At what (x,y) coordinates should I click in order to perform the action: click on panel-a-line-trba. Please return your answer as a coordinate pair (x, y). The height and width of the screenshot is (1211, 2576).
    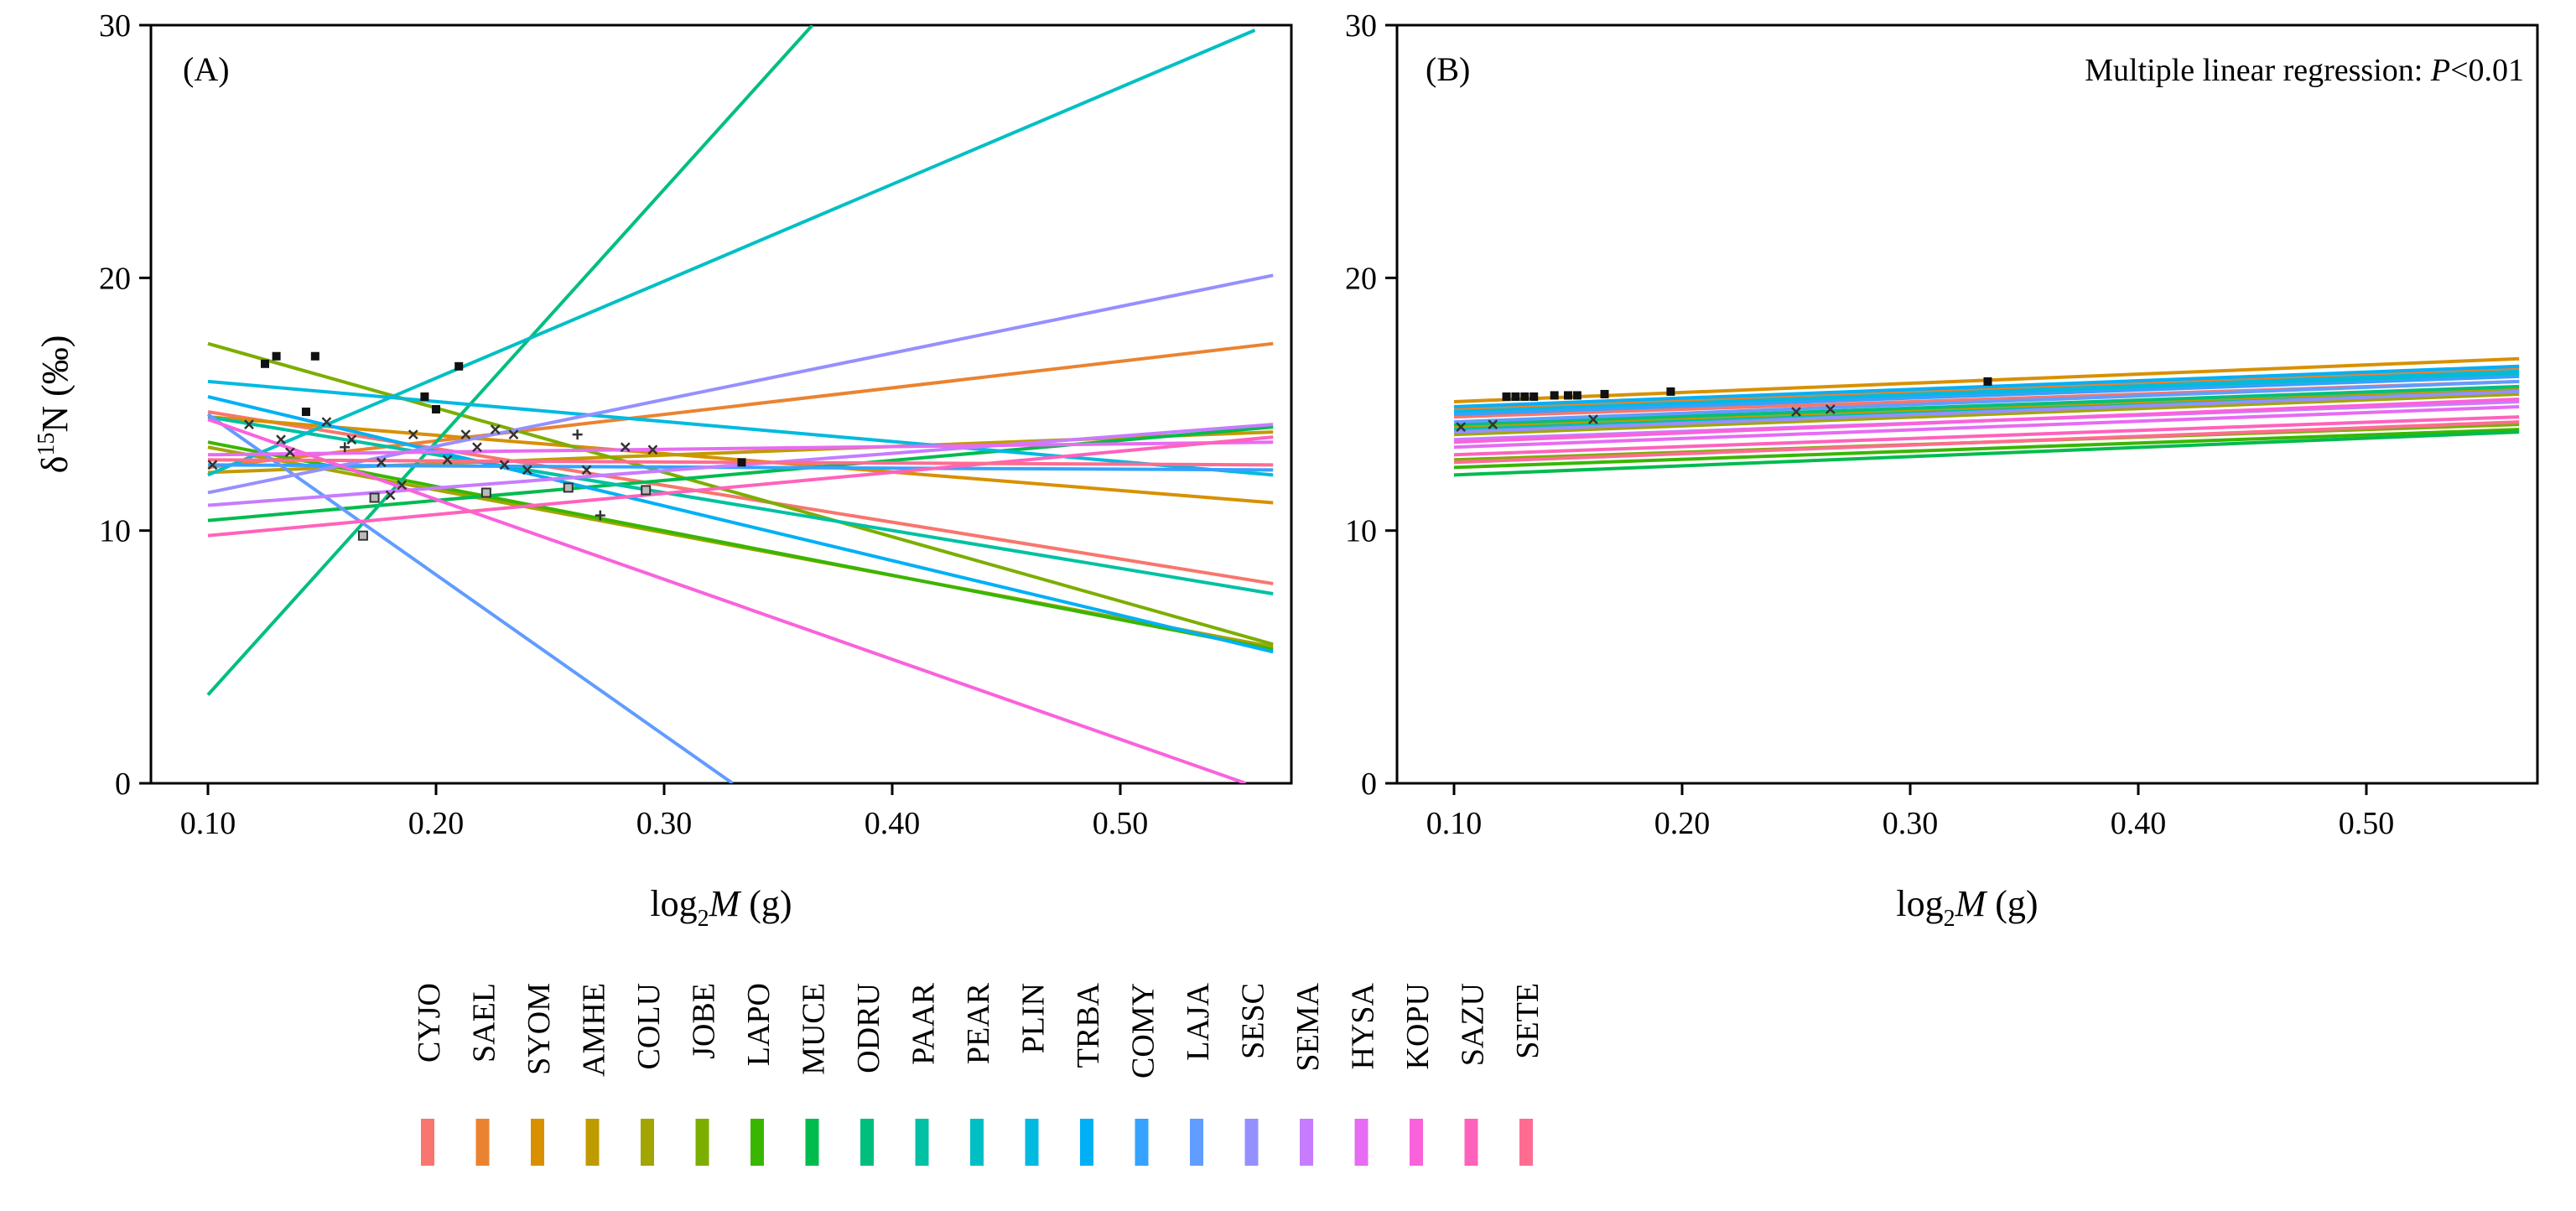
    Looking at the image, I should click on (740, 525).